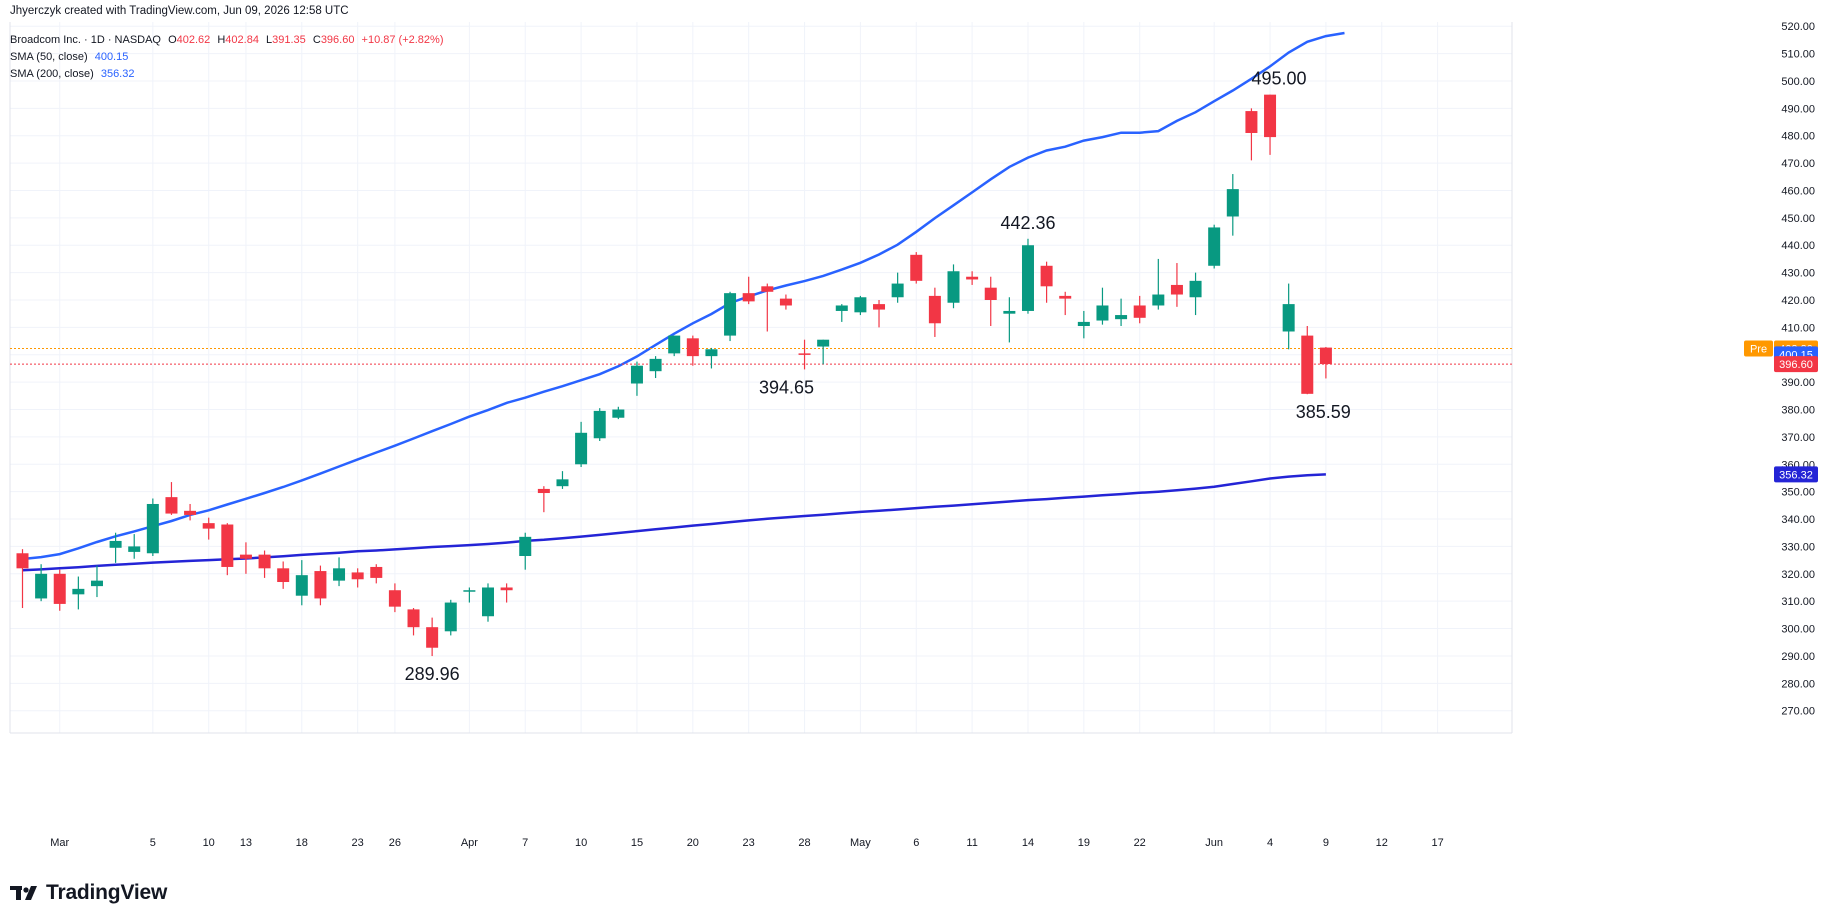 The width and height of the screenshot is (1835, 917). I want to click on price-tick-label: 450.00, so click(1798, 219).